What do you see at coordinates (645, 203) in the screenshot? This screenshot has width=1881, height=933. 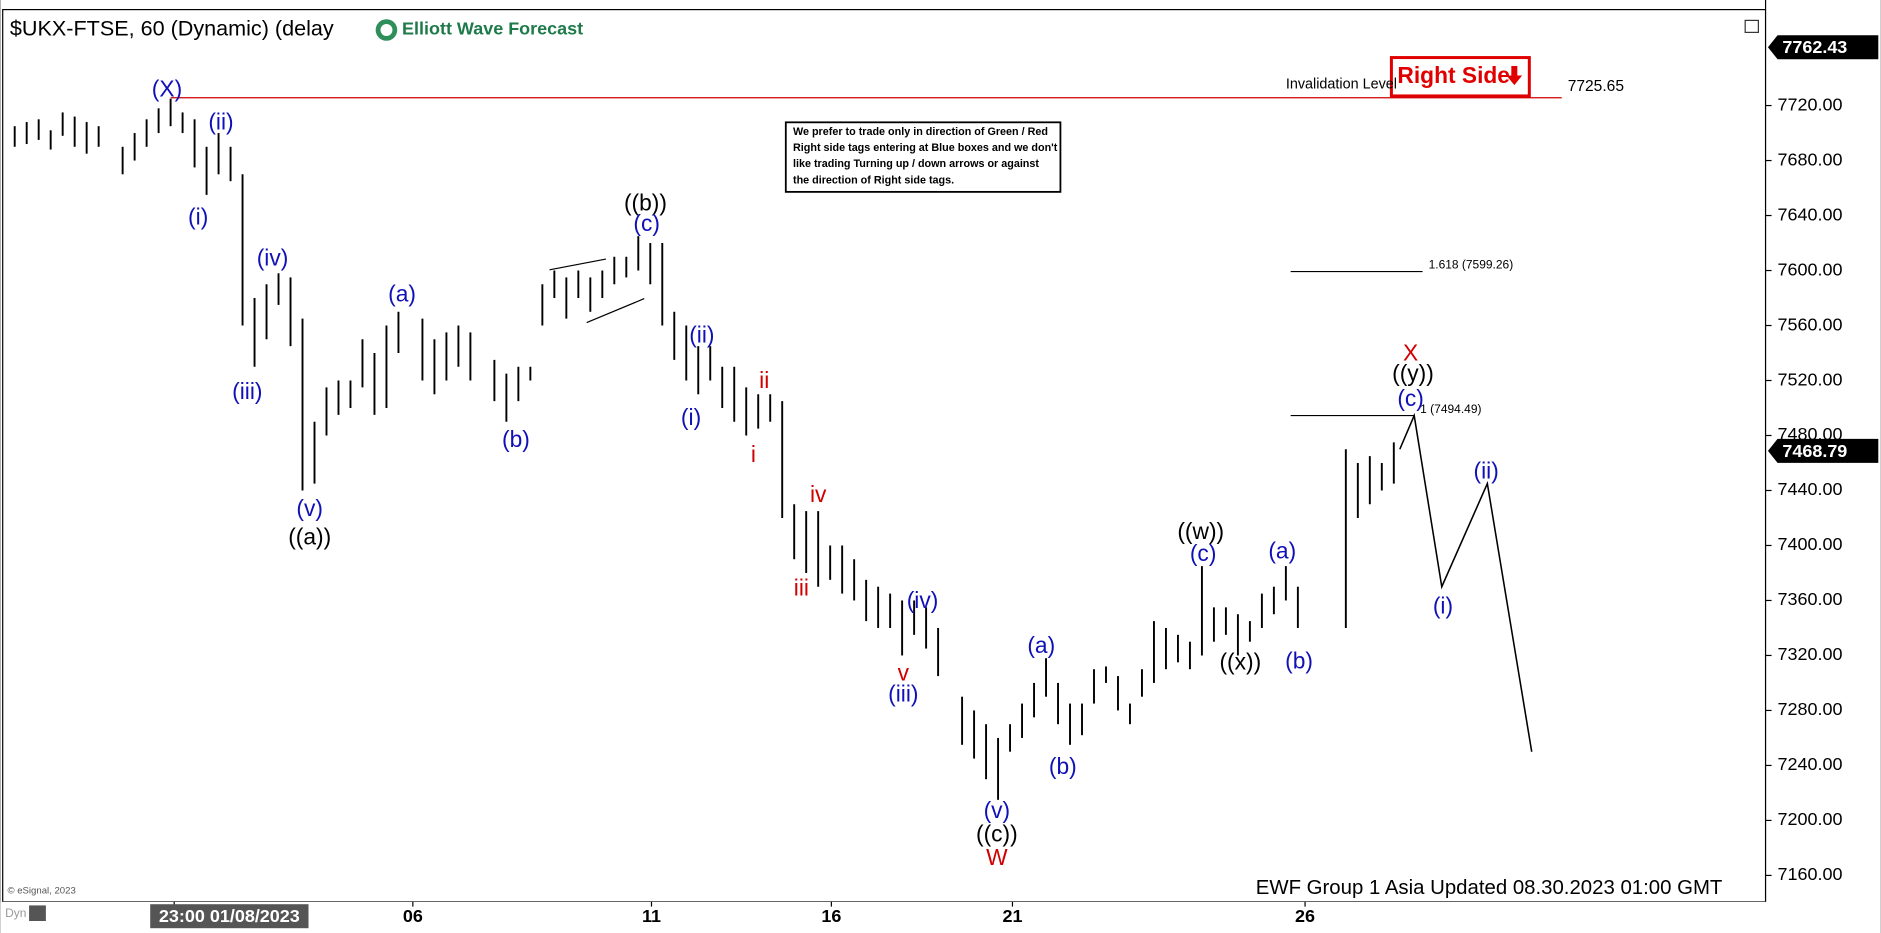 I see `wave-label: ((b))` at bounding box center [645, 203].